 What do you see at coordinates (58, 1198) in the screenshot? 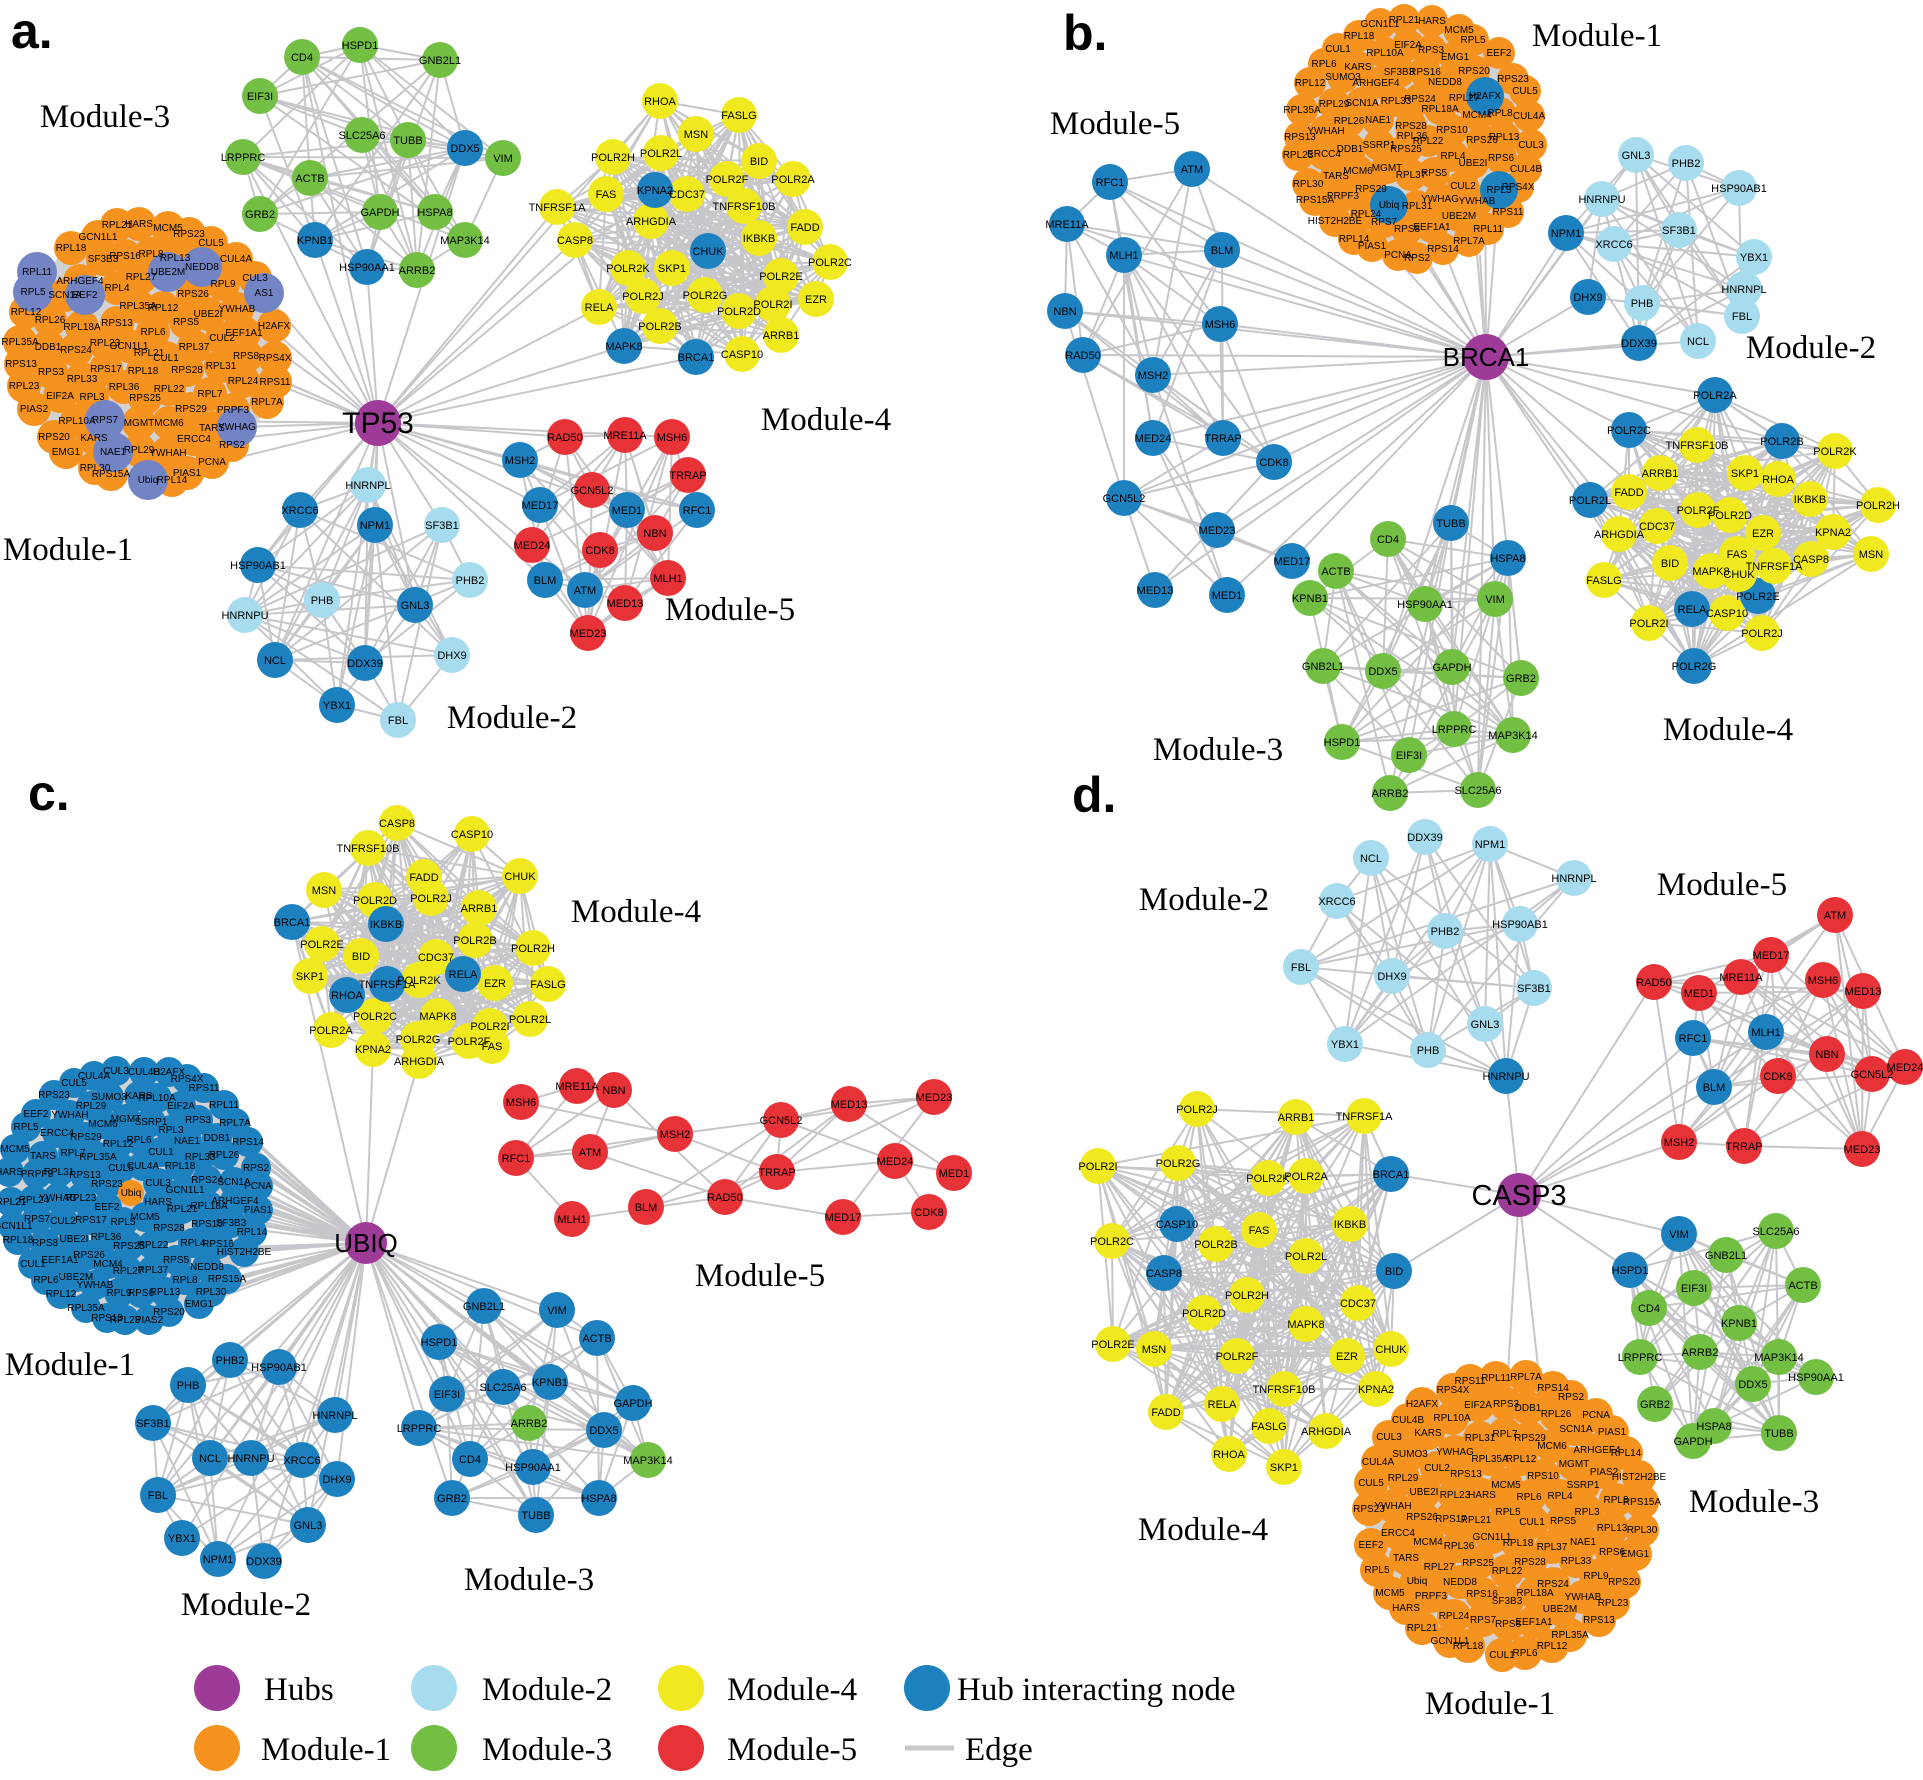
I see `svg-text: YWHAG` at bounding box center [58, 1198].